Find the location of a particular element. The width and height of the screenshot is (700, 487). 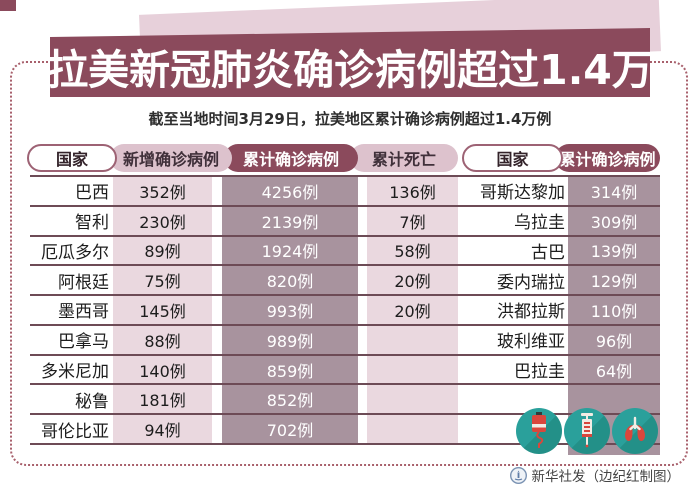

new-cases-cell: 145例 is located at coordinates (162, 311).